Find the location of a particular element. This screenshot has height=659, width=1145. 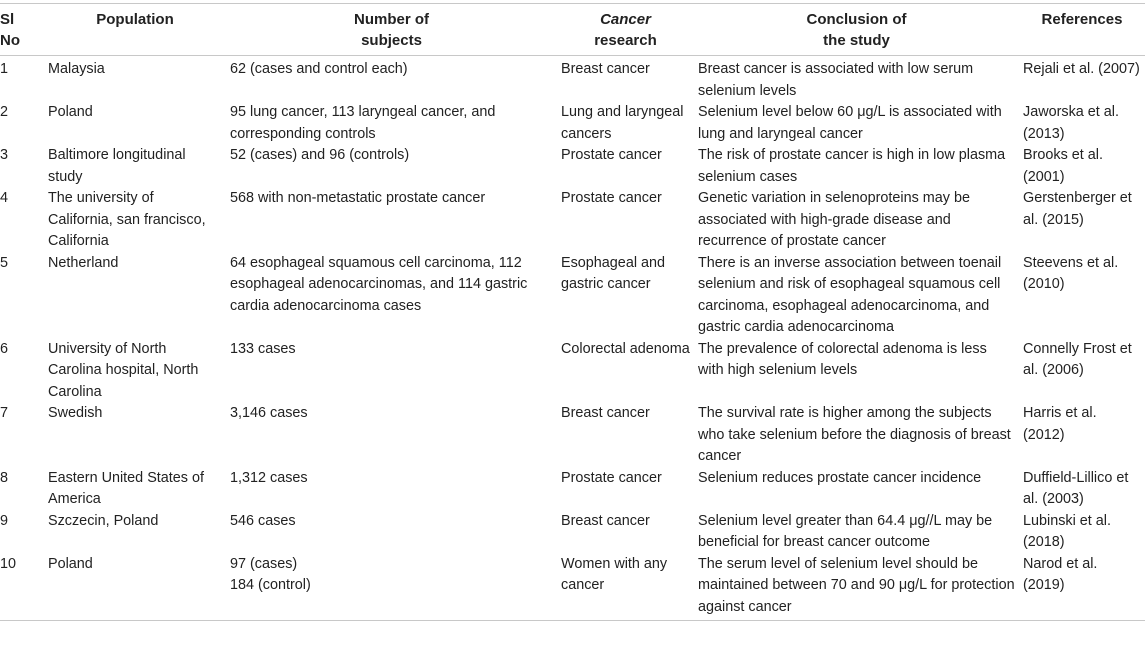

cell-cancer-research: Women with any cancer is located at coordinates (625, 587).